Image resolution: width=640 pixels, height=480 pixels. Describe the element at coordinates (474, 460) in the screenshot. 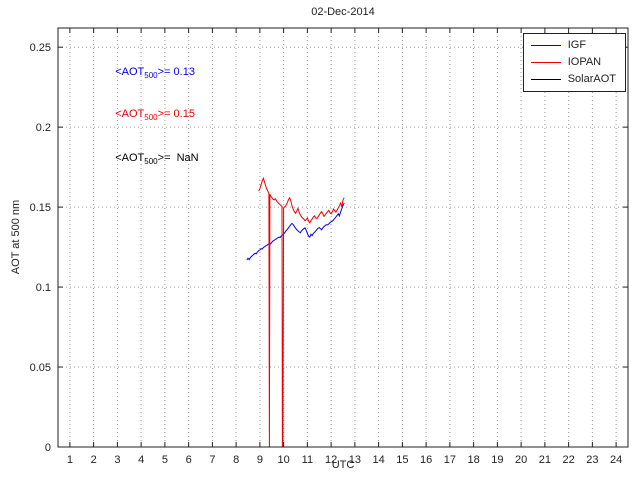

I see `x-tick-label: 18` at that location.